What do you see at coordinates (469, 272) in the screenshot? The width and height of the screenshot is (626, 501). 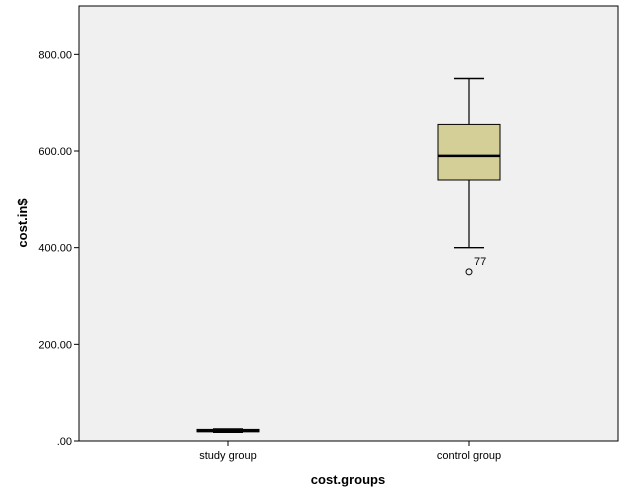 I see `outlier-point` at bounding box center [469, 272].